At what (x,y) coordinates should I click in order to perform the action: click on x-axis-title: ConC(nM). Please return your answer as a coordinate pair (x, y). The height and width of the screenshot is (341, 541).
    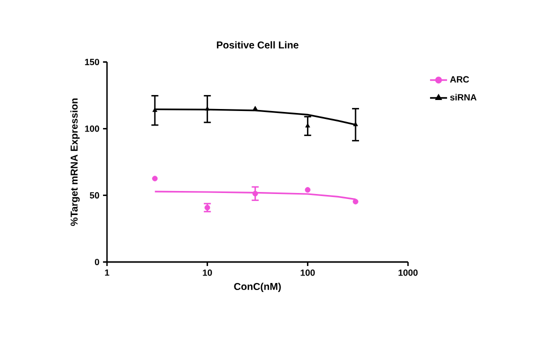
    Looking at the image, I should click on (257, 287).